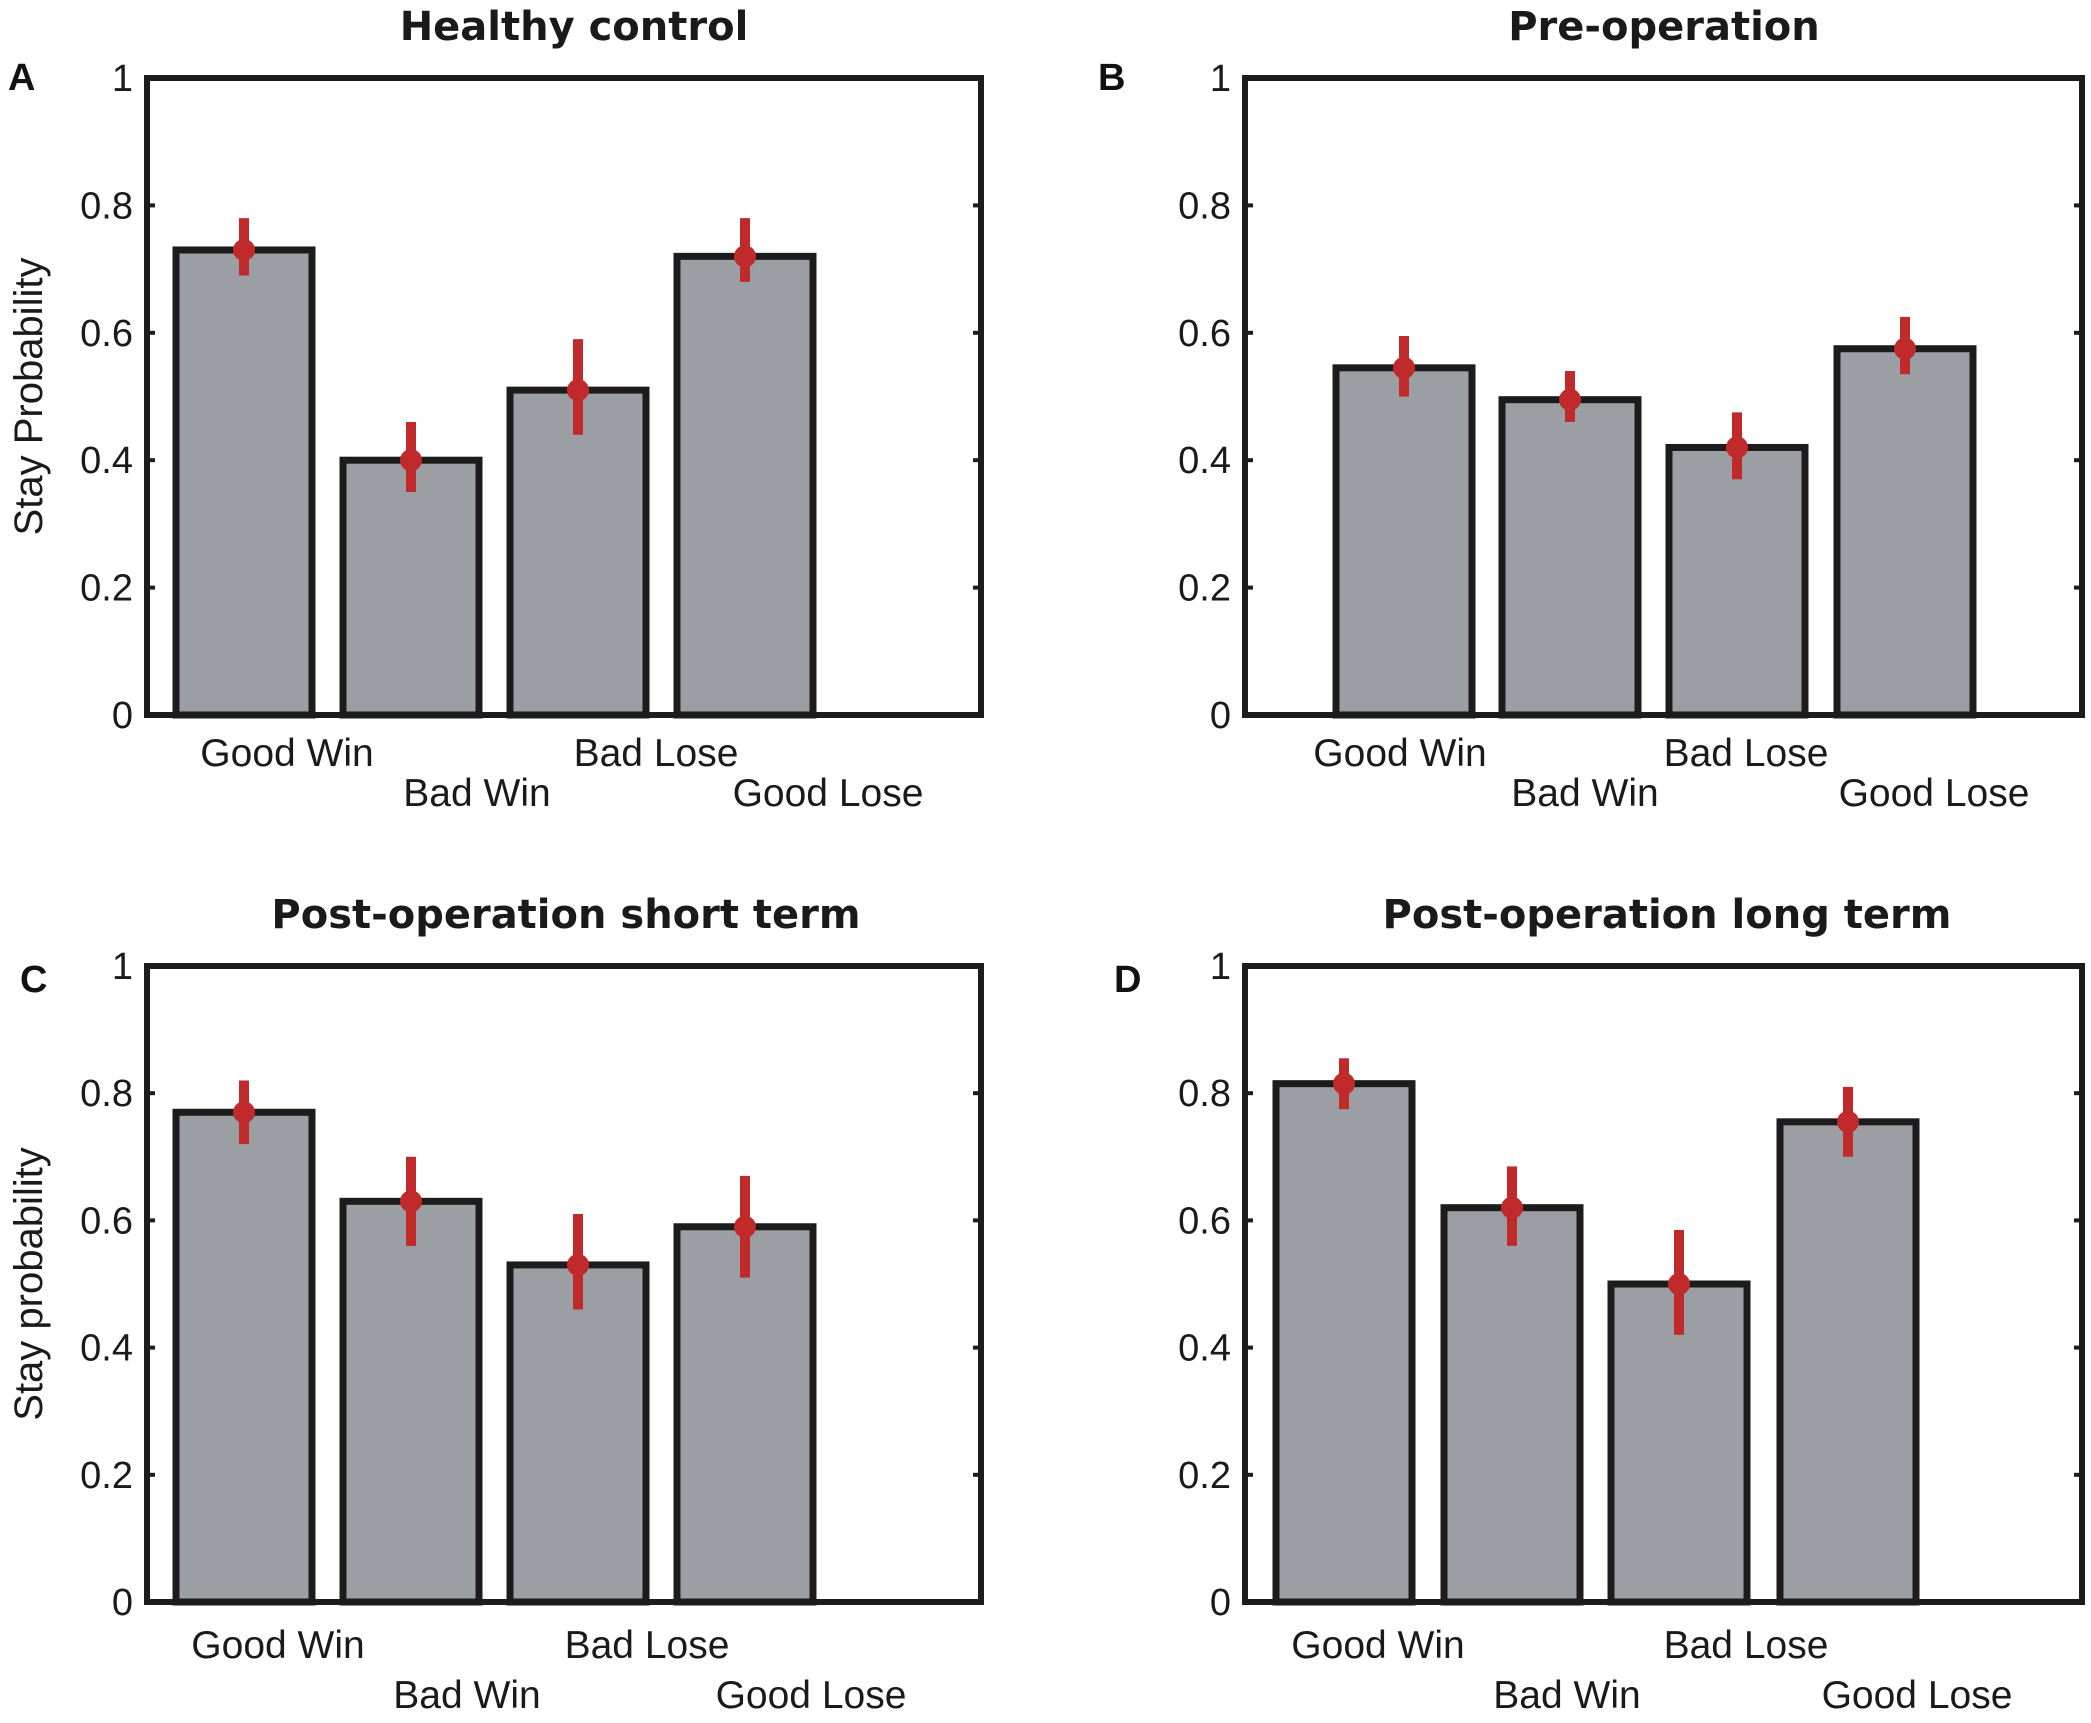 The height and width of the screenshot is (1723, 2091). Describe the element at coordinates (1664, 27) in the screenshot. I see `panel-title: Pre-operation` at that location.